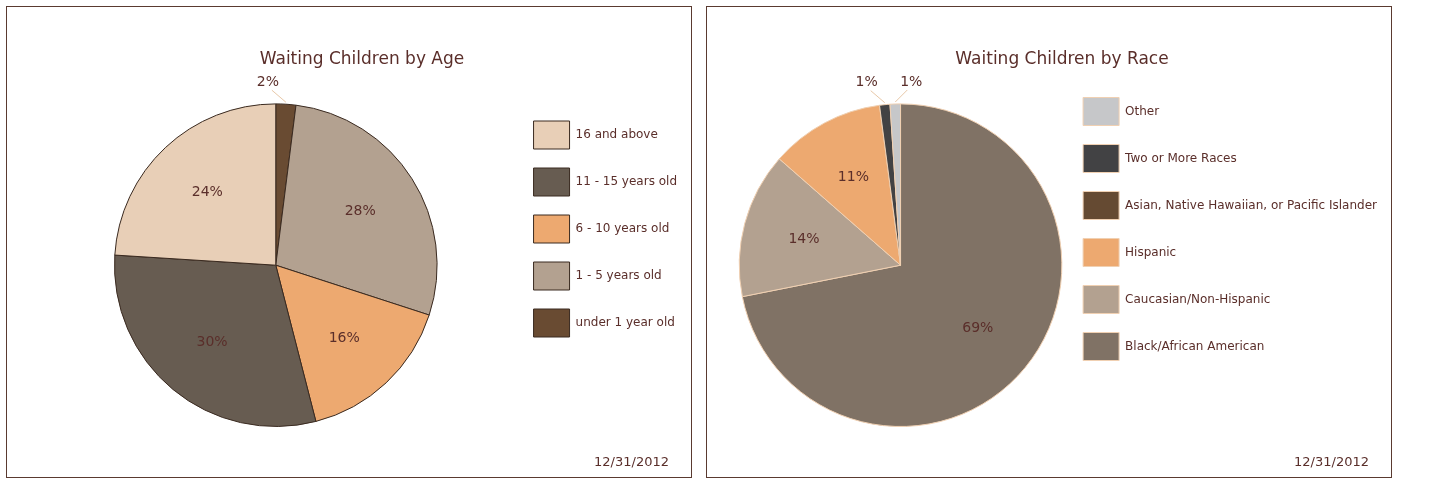  Describe the element at coordinates (804, 237) in the screenshot. I see `data-label: 14%` at that location.